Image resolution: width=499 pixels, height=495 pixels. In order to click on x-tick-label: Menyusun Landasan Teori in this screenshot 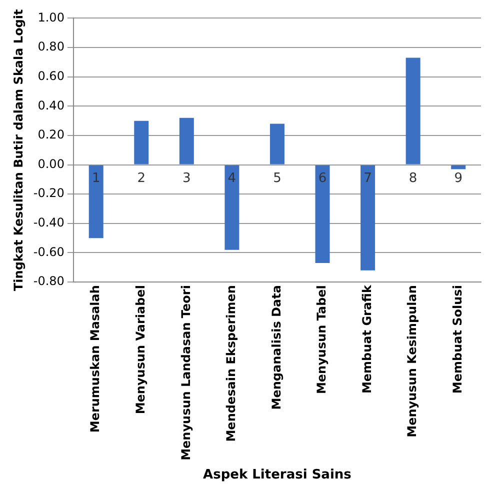, I will do `click(185, 372)`.